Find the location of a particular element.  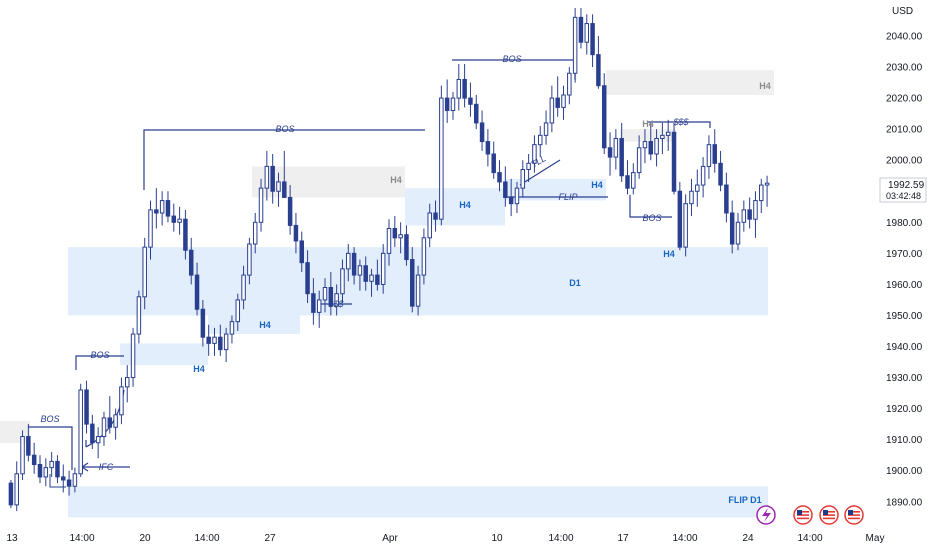

price-tick-label: 1930.00 is located at coordinates (904, 378).